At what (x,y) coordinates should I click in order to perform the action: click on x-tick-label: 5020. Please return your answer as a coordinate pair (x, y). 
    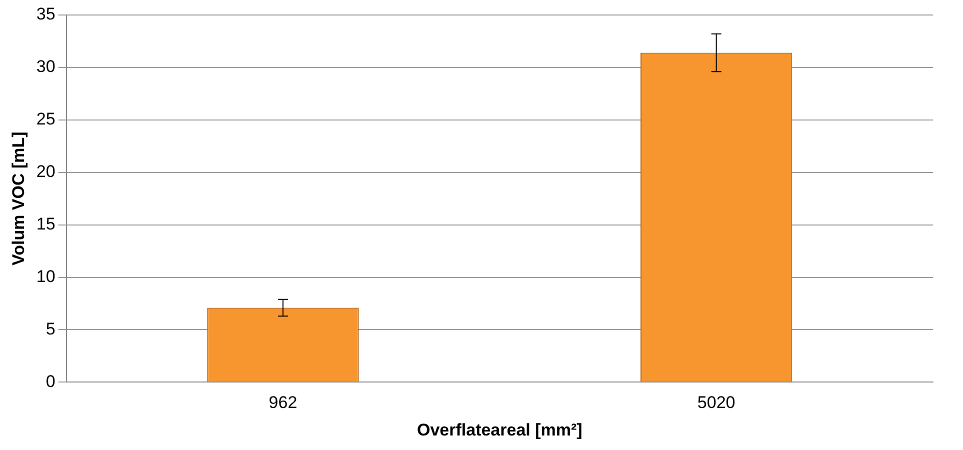
    Looking at the image, I should click on (716, 402).